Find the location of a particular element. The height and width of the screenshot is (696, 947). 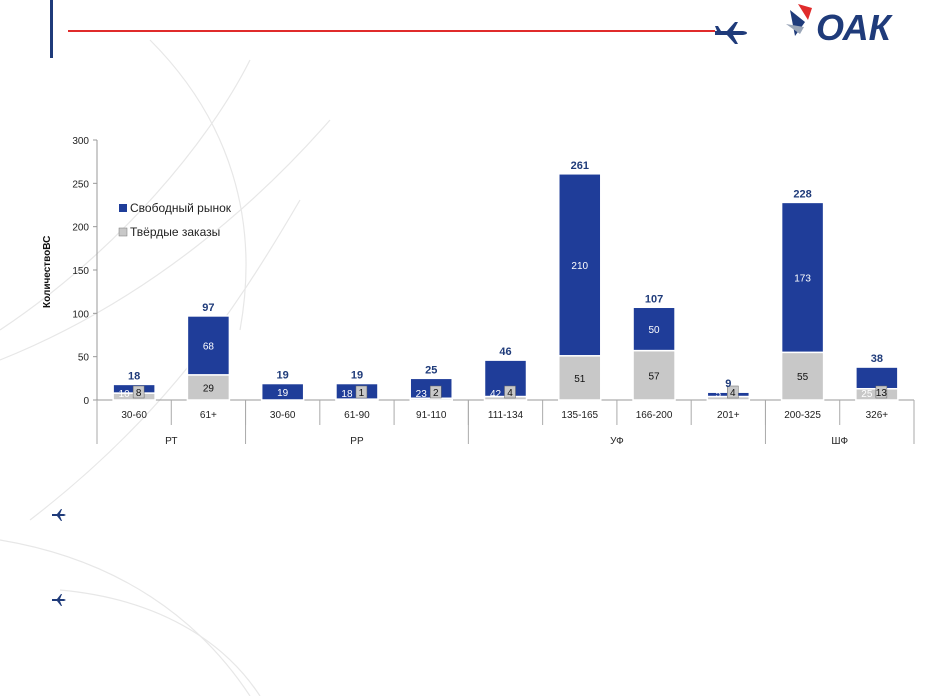

bar-firm-orders-value: 2 is located at coordinates (436, 393).